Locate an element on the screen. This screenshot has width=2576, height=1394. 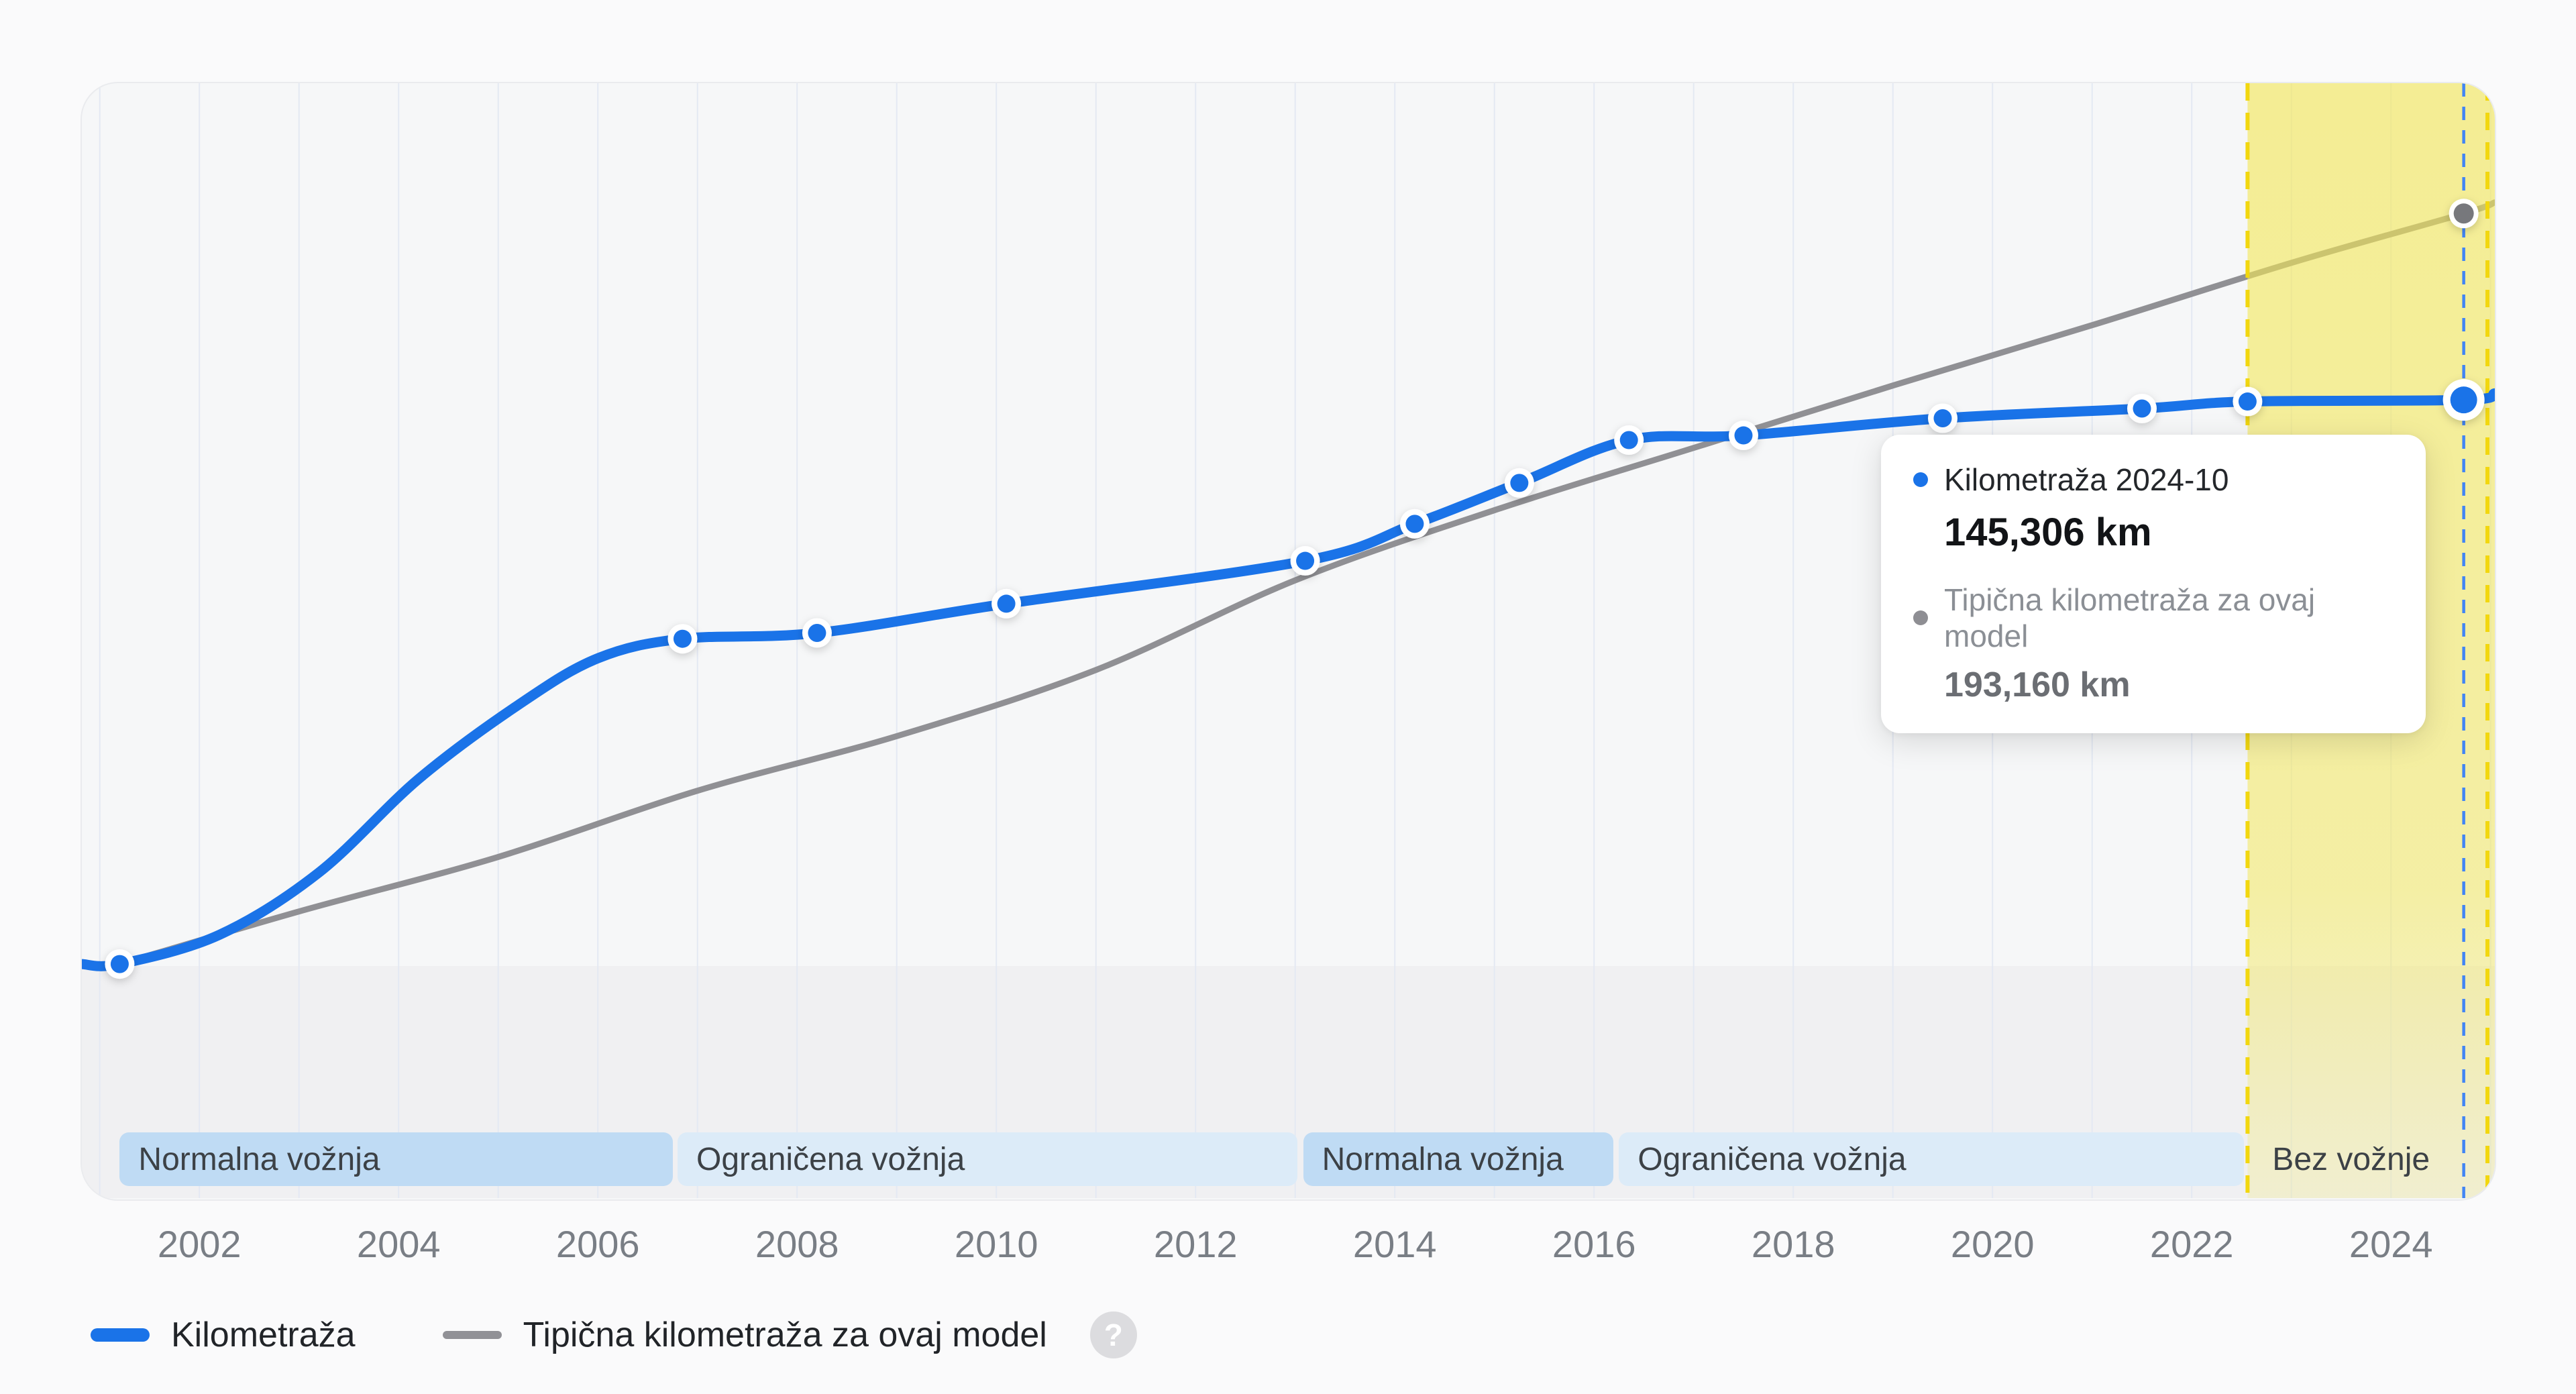
gray-dot-icon is located at coordinates (1920, 617).